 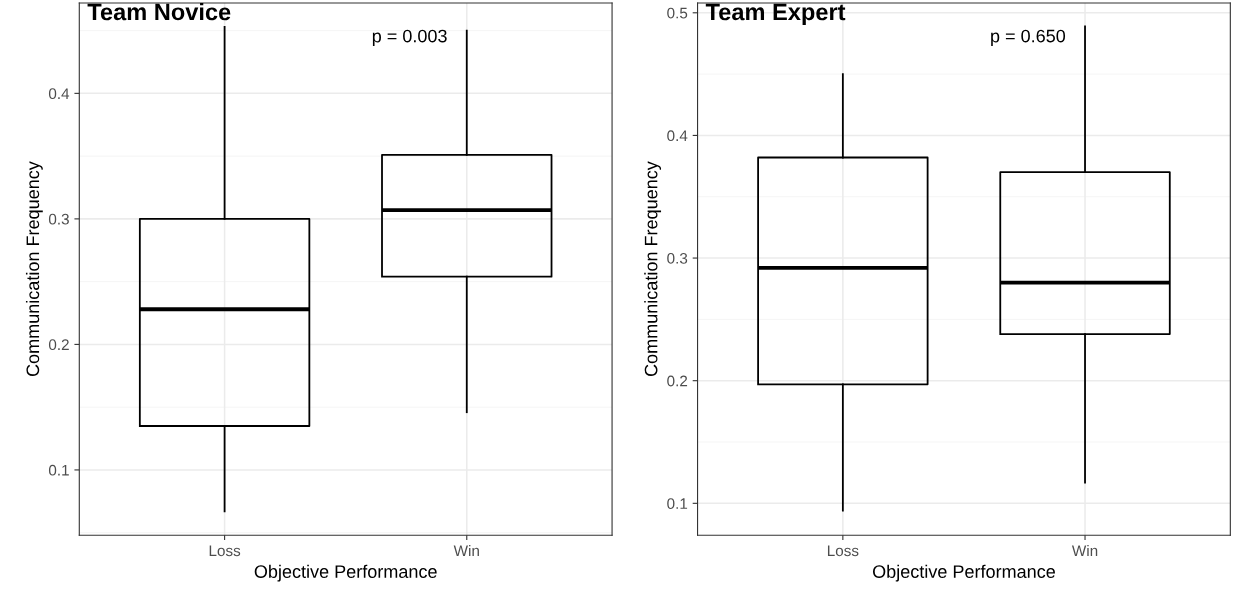 I want to click on annotation: p = 0.650, so click(x=1028, y=37).